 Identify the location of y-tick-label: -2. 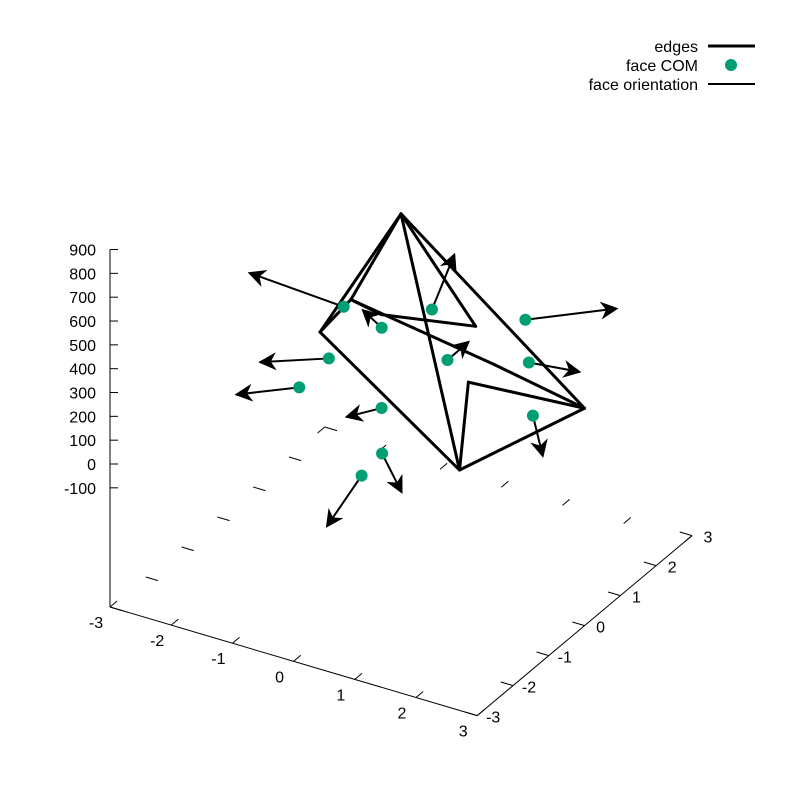
(529, 688).